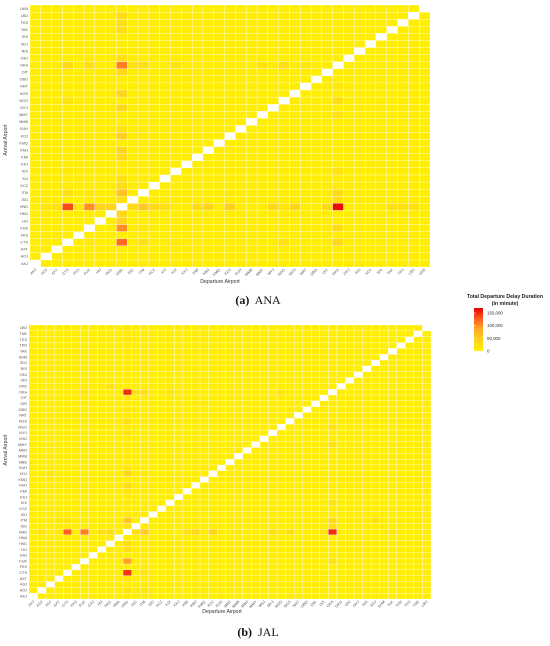 The image size is (550, 646). I want to click on x-tick-label: FKS, so click(77, 272).